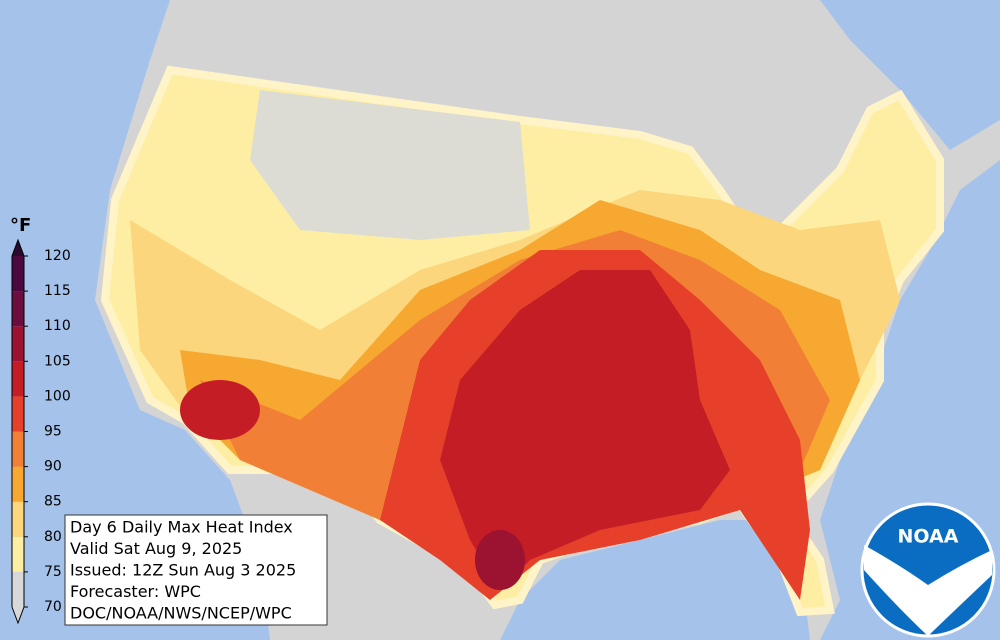 This screenshot has height=640, width=1000. Describe the element at coordinates (220, 410) in the screenshot. I see `desert-hot-zone` at that location.